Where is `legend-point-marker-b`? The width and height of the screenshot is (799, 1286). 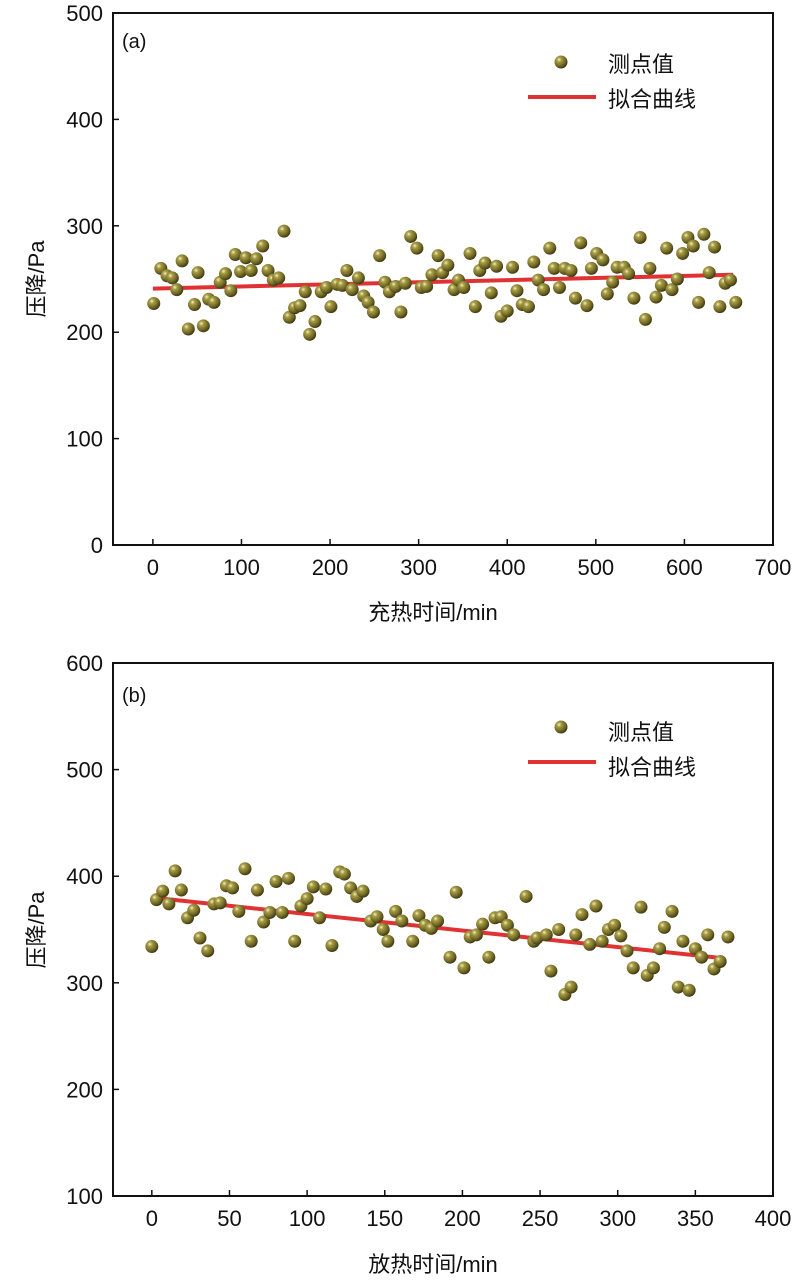 legend-point-marker-b is located at coordinates (561, 727).